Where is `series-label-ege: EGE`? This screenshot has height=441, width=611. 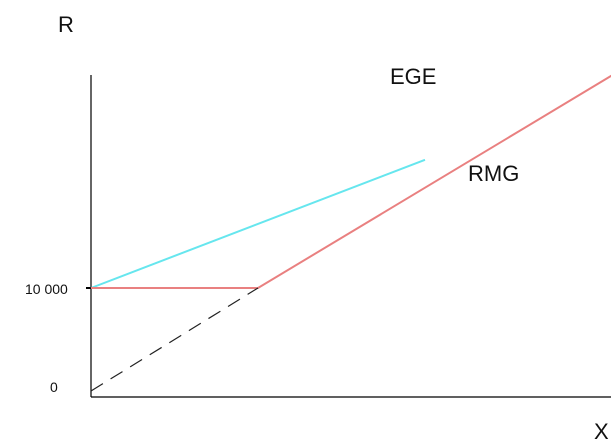 series-label-ege: EGE is located at coordinates (413, 76).